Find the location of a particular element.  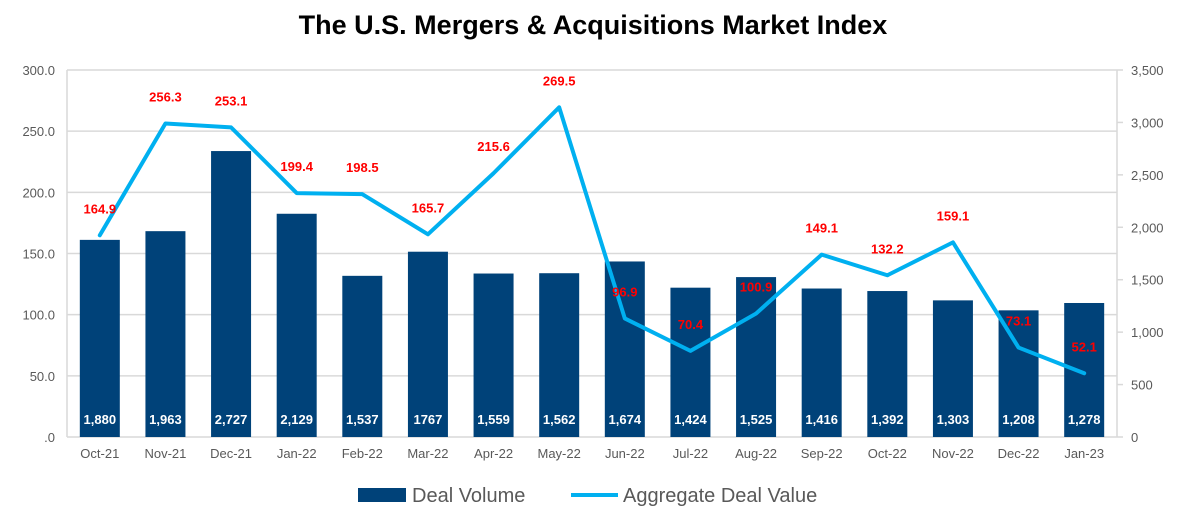

right-tick-label: 1,500 is located at coordinates (1147, 280).